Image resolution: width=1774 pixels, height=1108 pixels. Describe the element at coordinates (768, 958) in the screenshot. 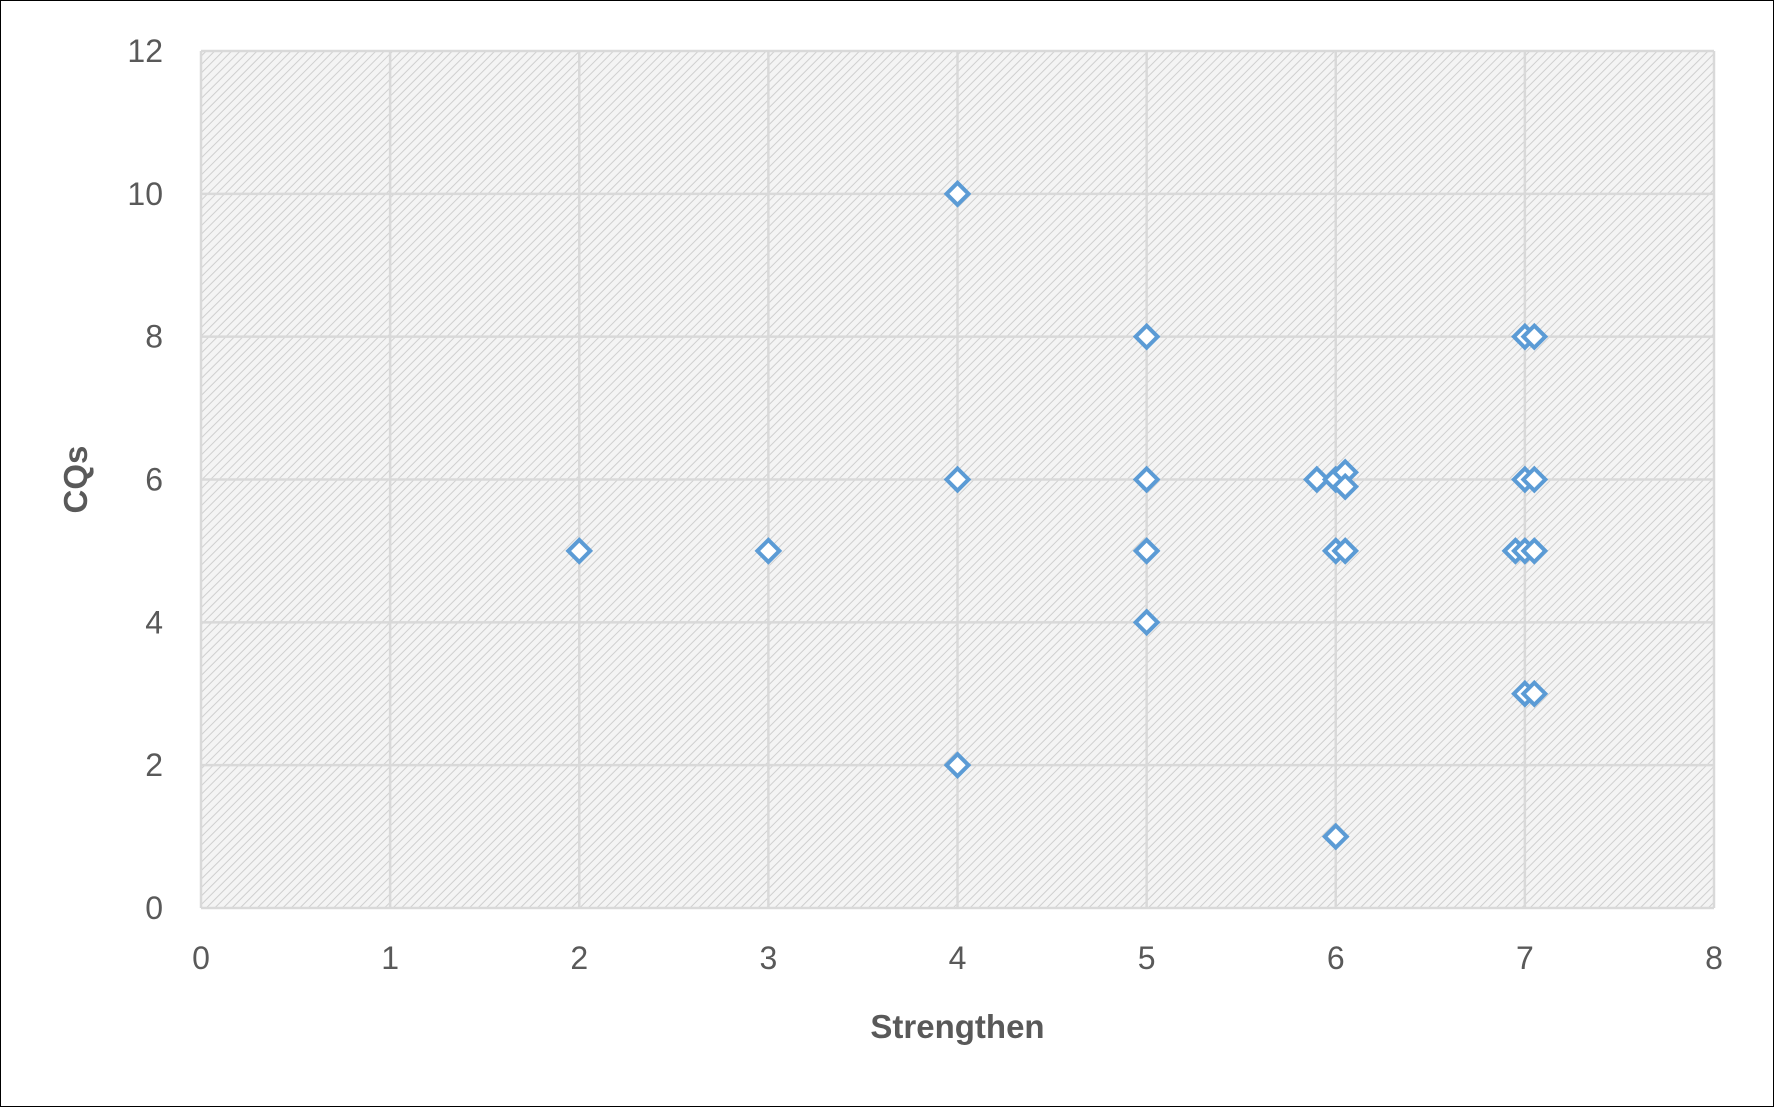

I see `x-tick-label: 3` at that location.